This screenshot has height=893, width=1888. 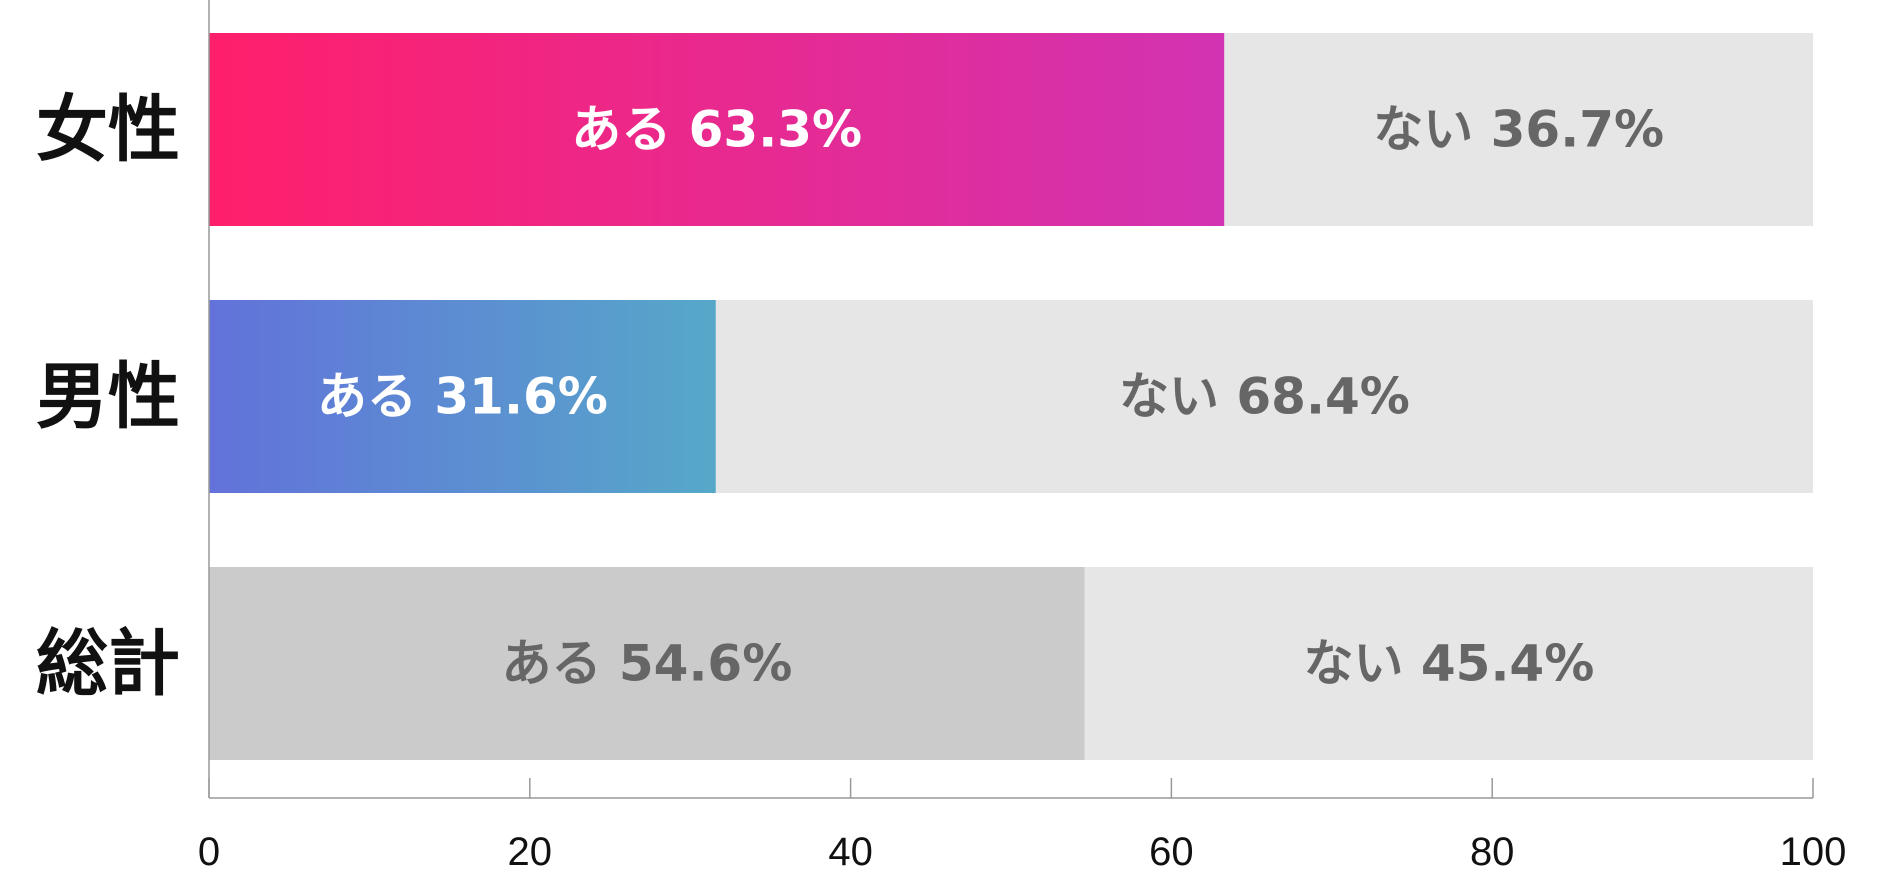 I want to click on x-tick-label-1: 20, so click(x=530, y=852).